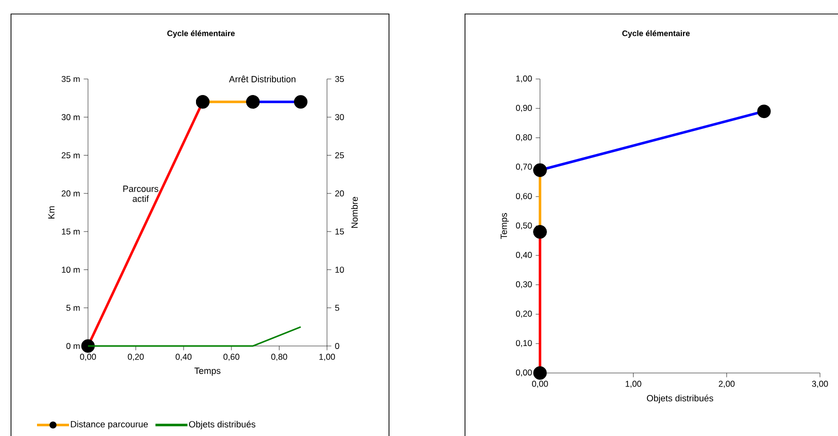  What do you see at coordinates (524, 255) in the screenshot?
I see `y-tick-label: 0,40` at bounding box center [524, 255].